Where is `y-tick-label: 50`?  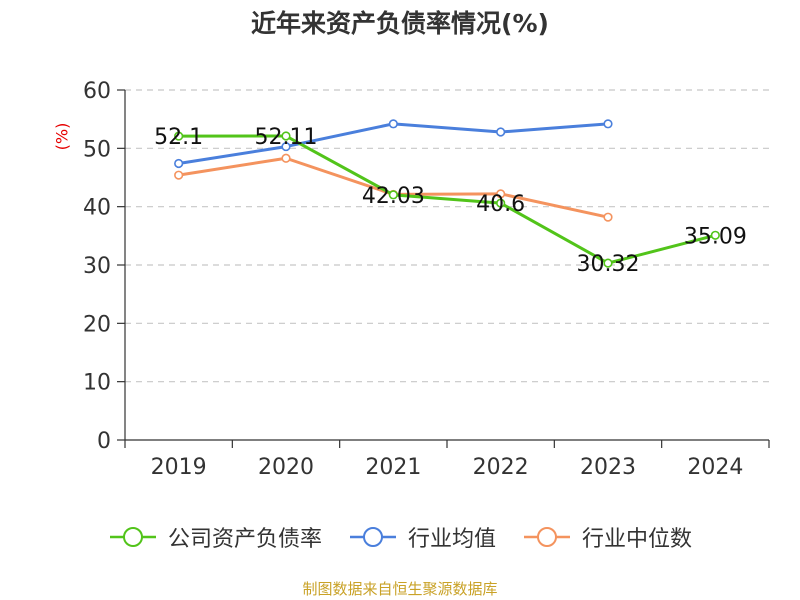 y-tick-label: 50 is located at coordinates (97, 149).